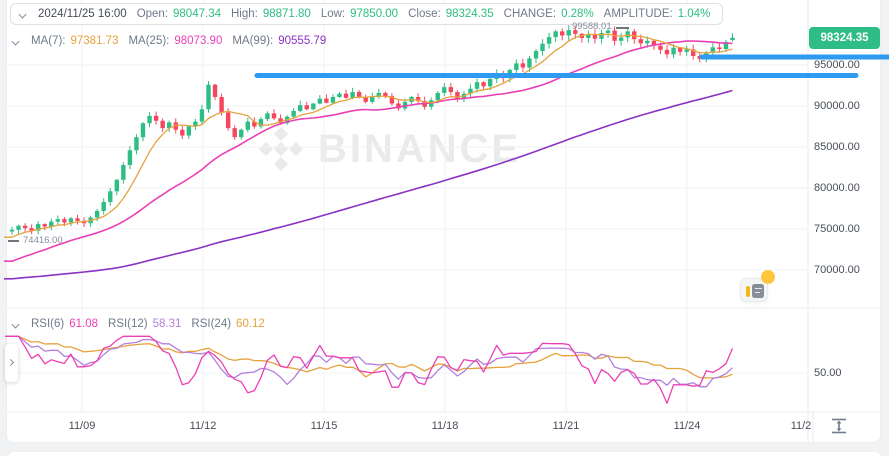  I want to click on news-accent-bar, so click(748, 291).